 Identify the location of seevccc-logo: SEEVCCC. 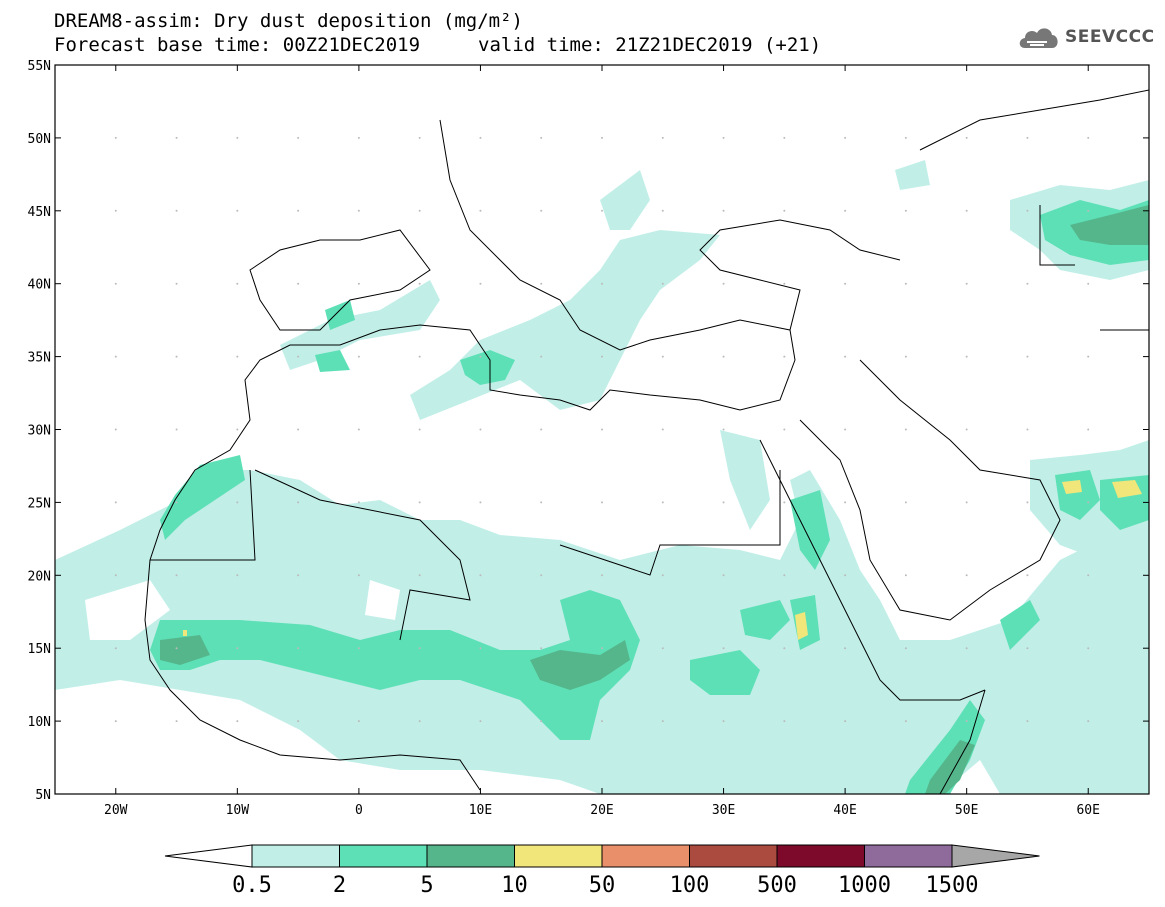
(1086, 37).